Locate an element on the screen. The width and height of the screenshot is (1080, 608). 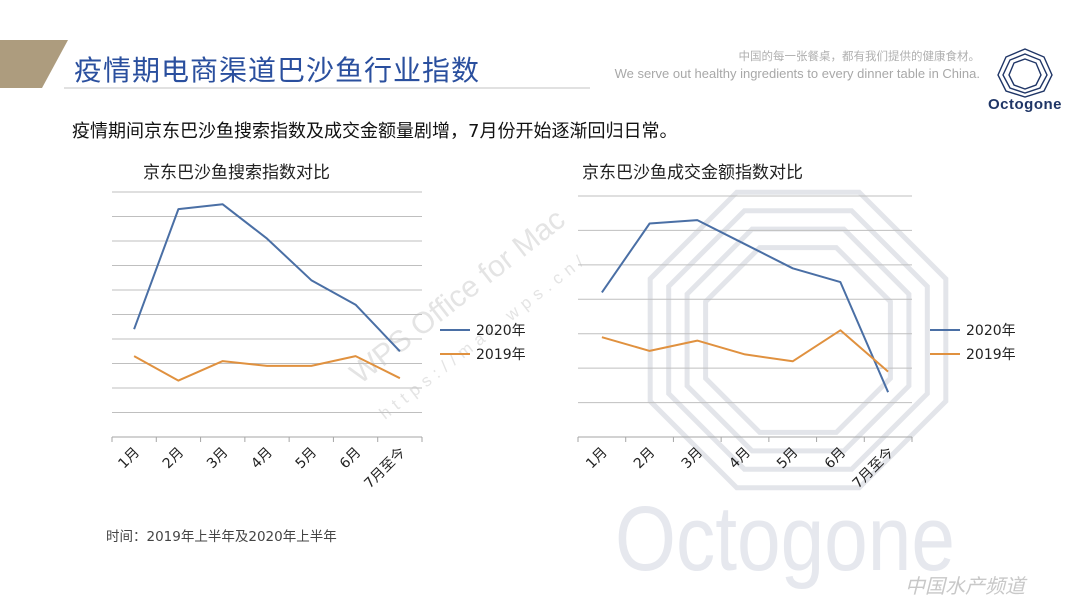
octagon-ring is located at coordinates (798, 340).